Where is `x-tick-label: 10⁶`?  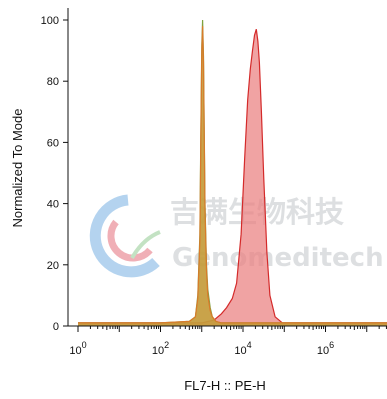 x-tick-label: 10⁶ is located at coordinates (325, 348).